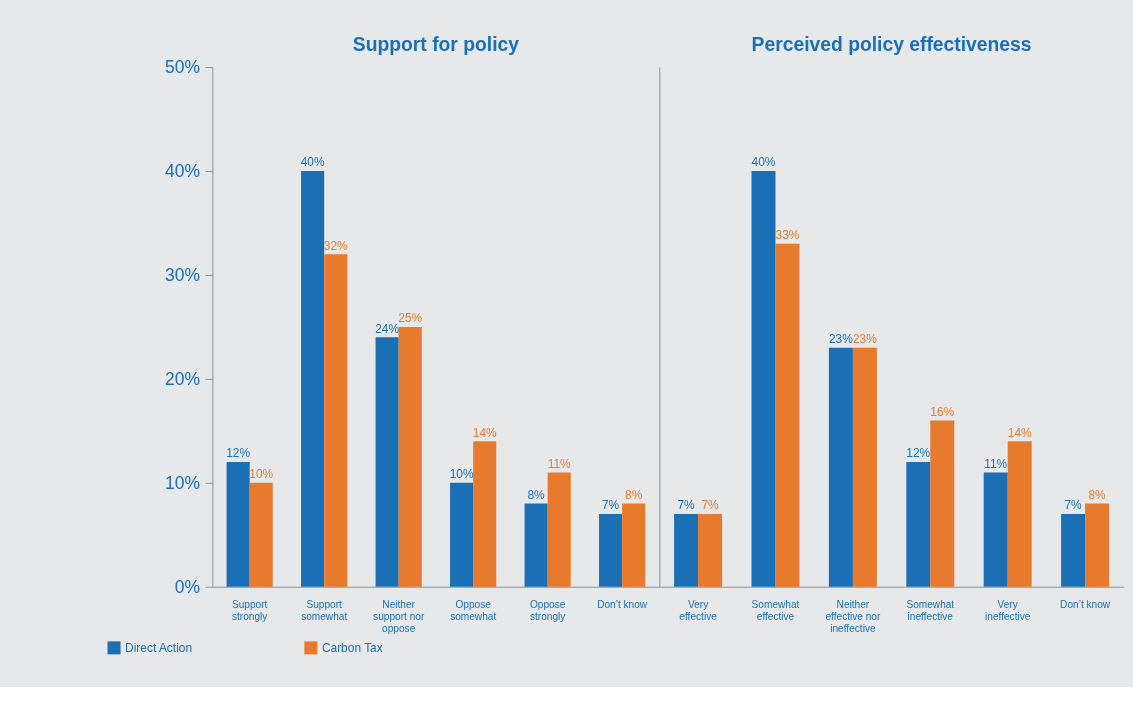 The image size is (1133, 716). I want to click on y-tick-label: 40%, so click(183, 171).